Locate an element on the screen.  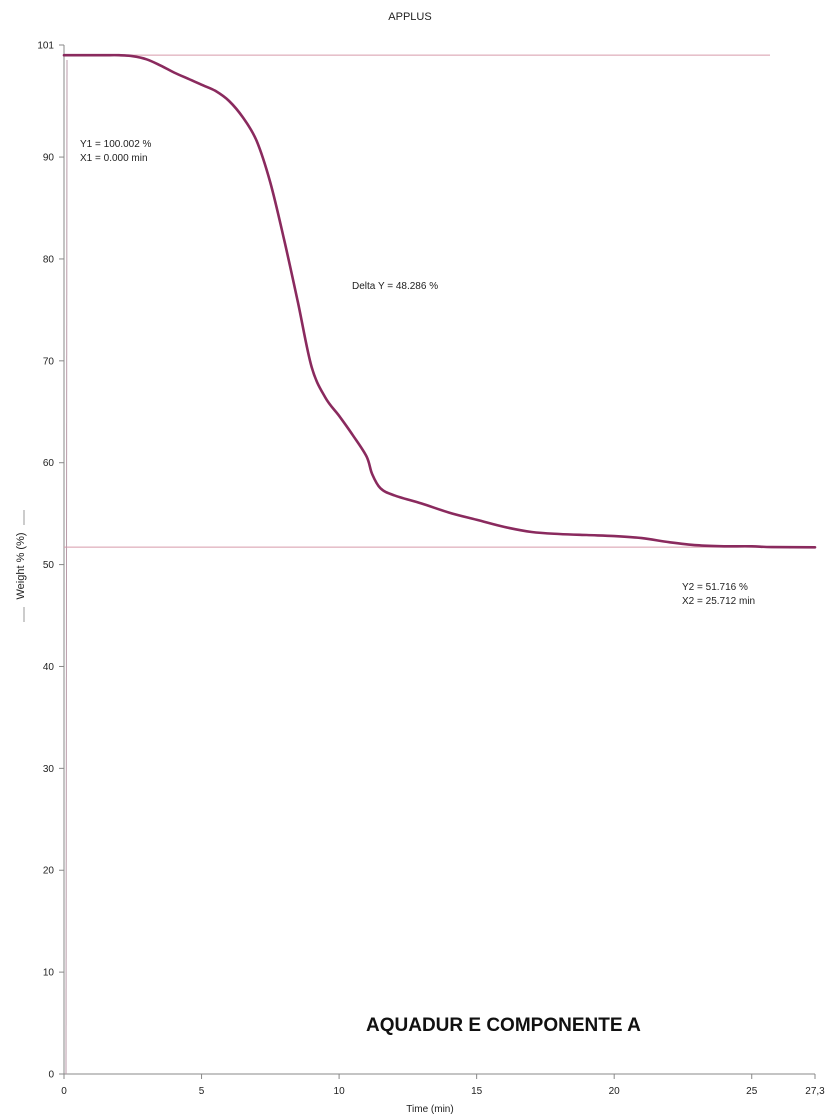
x-tick-label: 10 is located at coordinates (340, 1091).